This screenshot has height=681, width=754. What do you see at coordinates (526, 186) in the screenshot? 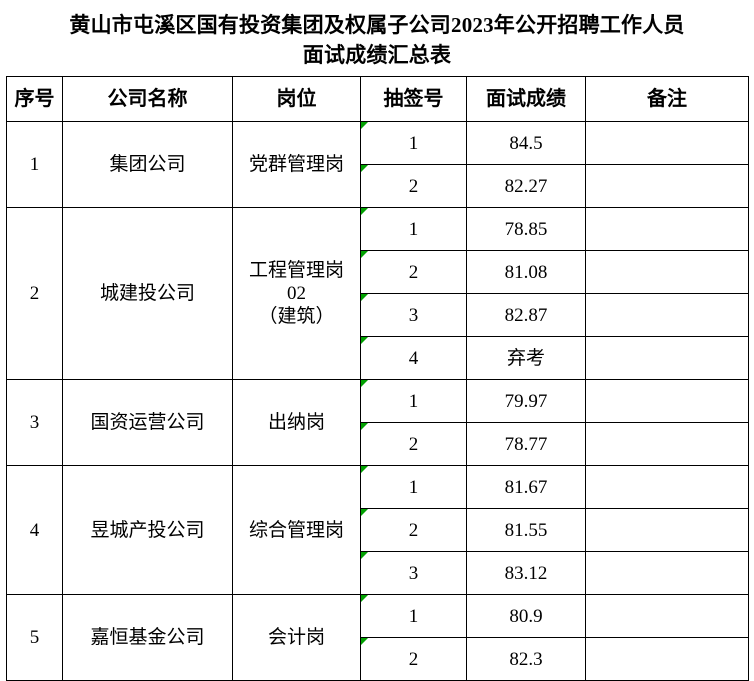
I see `cell-interview-score: 82.27` at bounding box center [526, 186].